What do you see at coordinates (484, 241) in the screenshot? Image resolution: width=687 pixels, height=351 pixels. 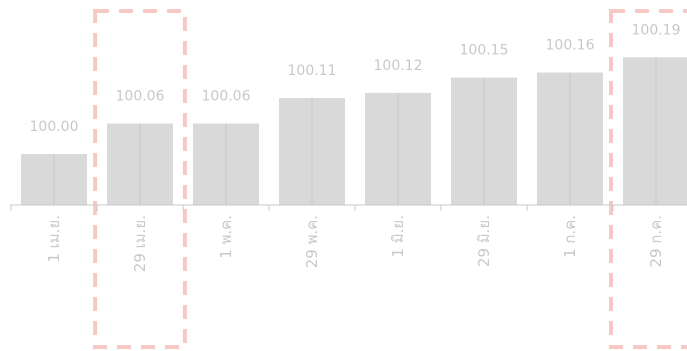 I see `x-tick-label: 29 มิ.ย.` at bounding box center [484, 241].